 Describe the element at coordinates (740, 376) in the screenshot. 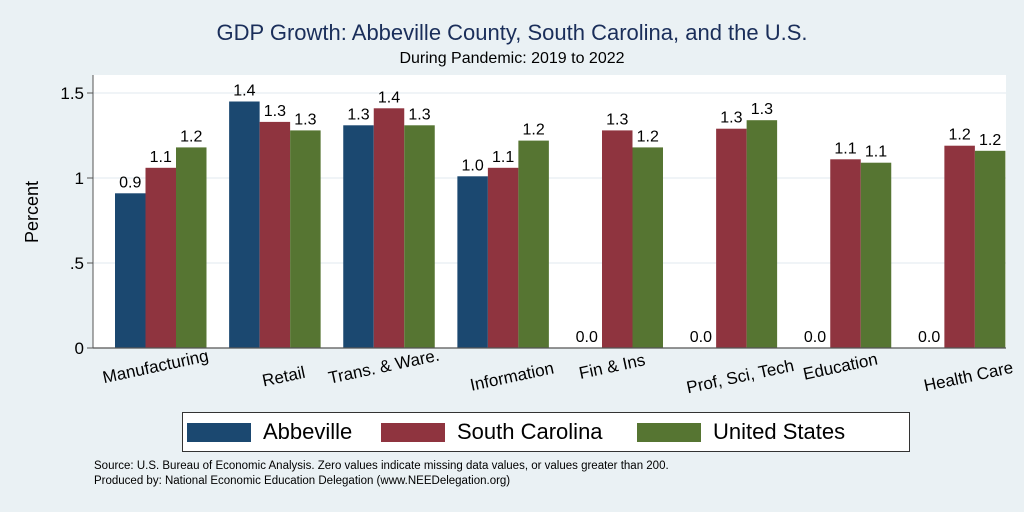

I see `x-tick-label: Prof, Sci, Tech` at that location.